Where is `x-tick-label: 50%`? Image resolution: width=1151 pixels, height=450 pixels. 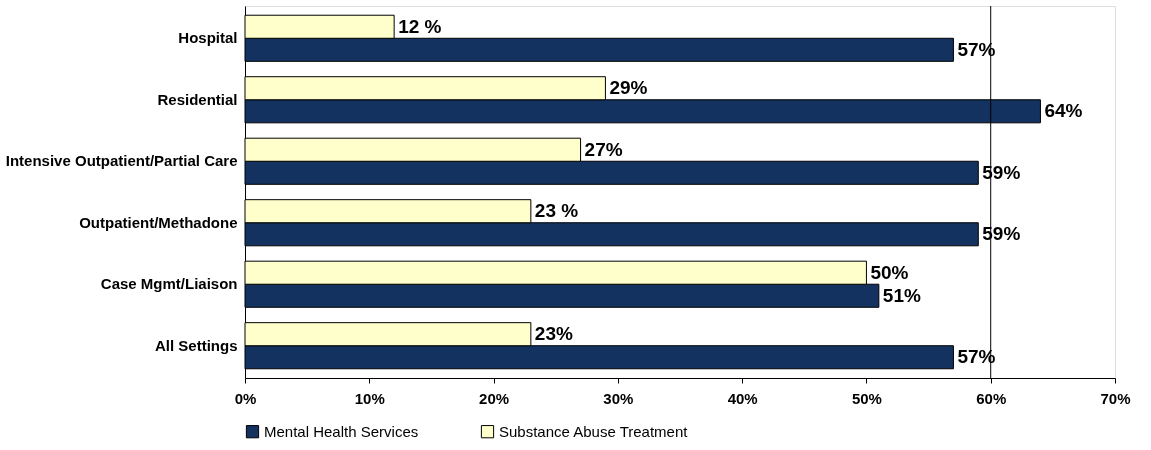 x-tick-label: 50% is located at coordinates (866, 398).